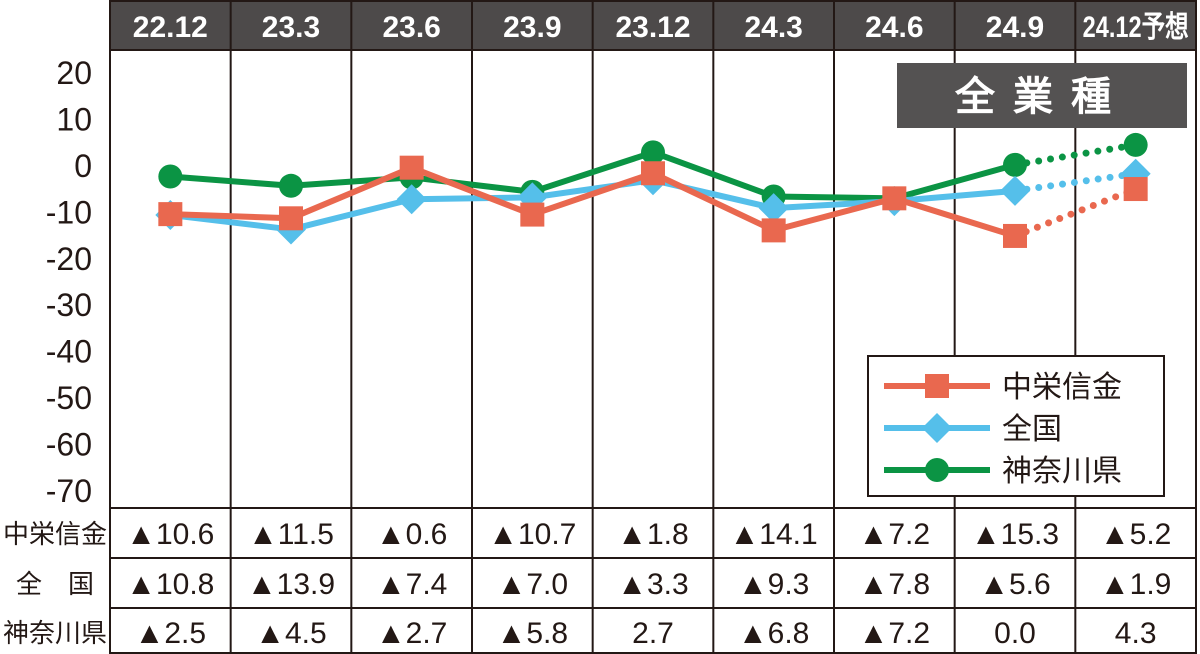  Describe the element at coordinates (291, 584) in the screenshot. I see `table-cell: ▲13.9` at that location.